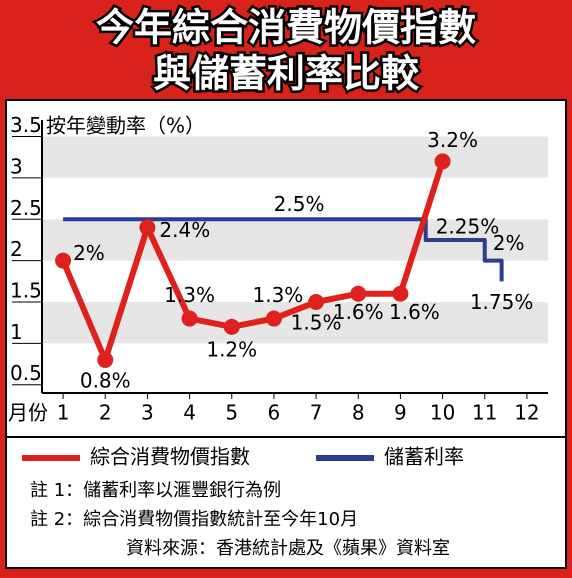  Describe the element at coordinates (63, 413) in the screenshot. I see `x-tick-label: 1` at that location.